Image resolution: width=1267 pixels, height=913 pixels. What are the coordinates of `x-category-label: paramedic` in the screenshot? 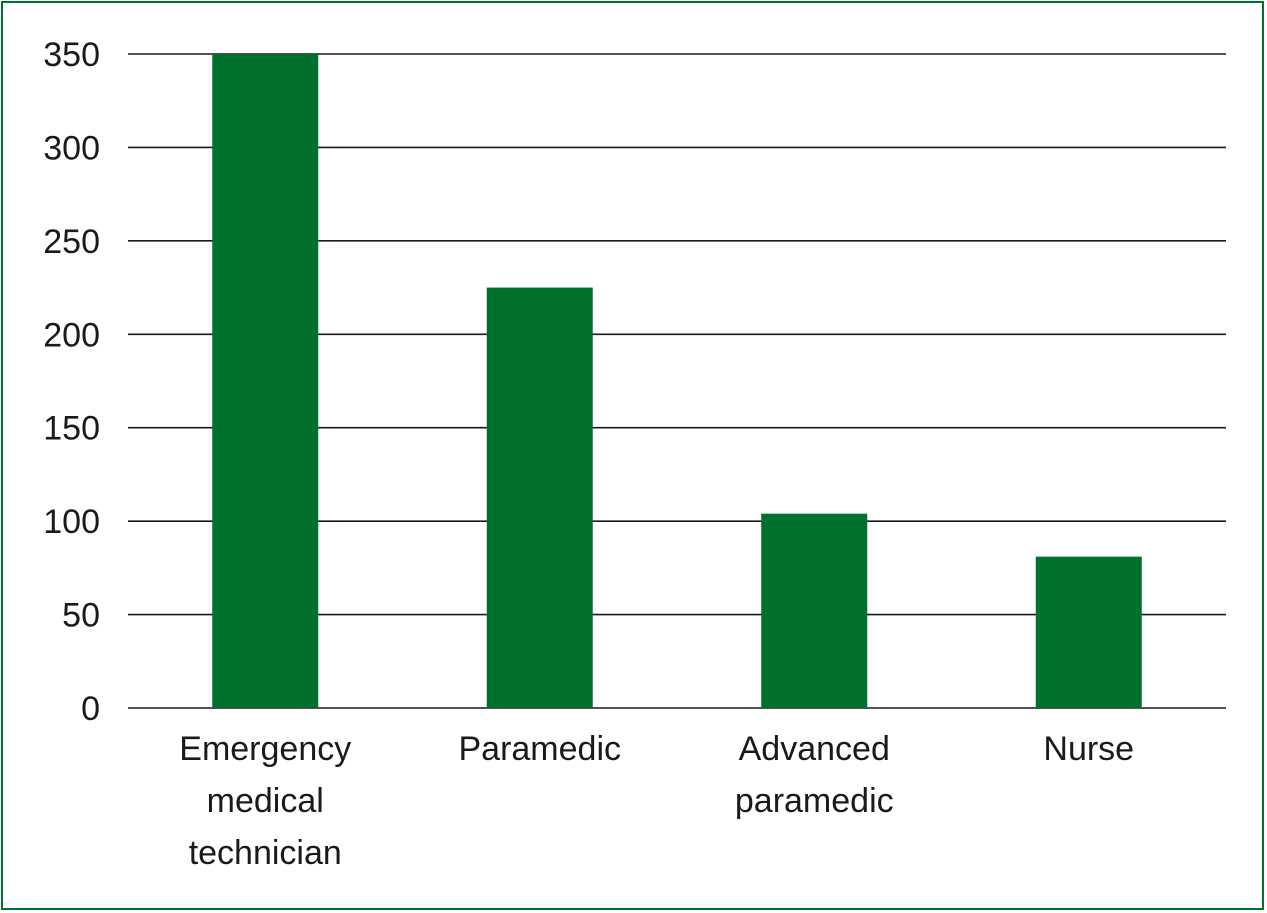 It's located at (814, 801).